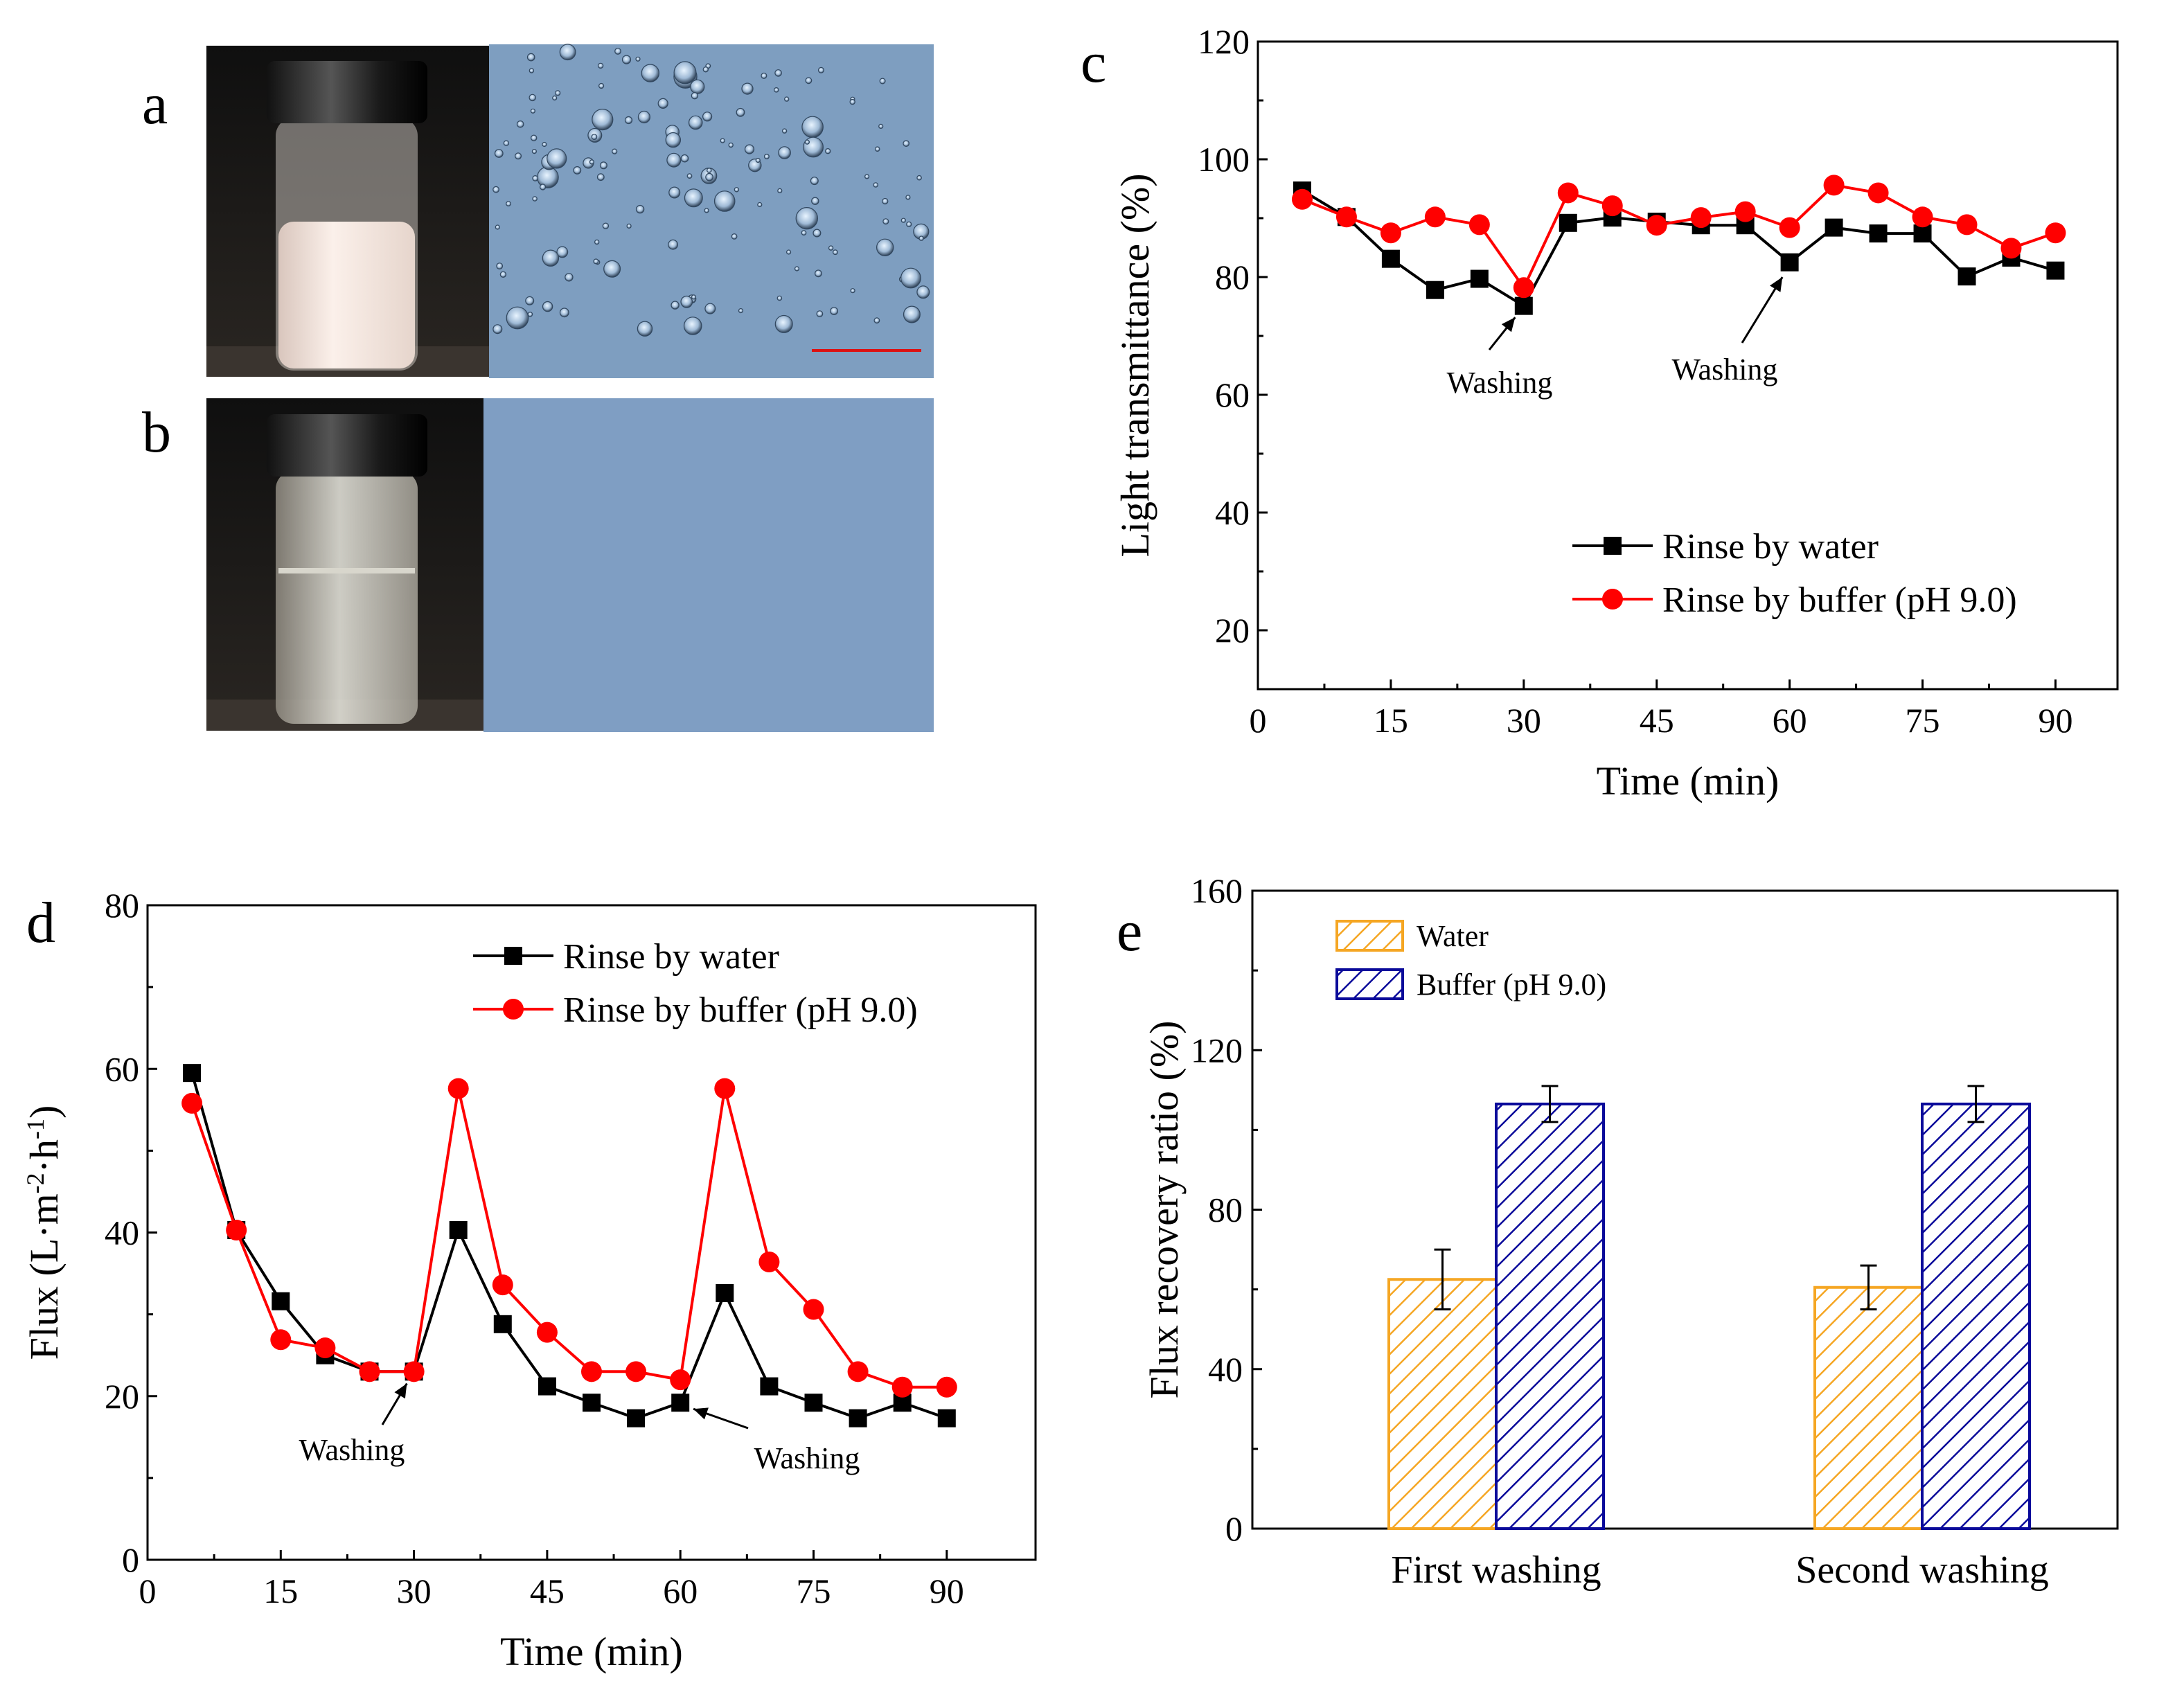  What do you see at coordinates (281, 1591) in the screenshot?
I see `x-tick-label: 15` at bounding box center [281, 1591].